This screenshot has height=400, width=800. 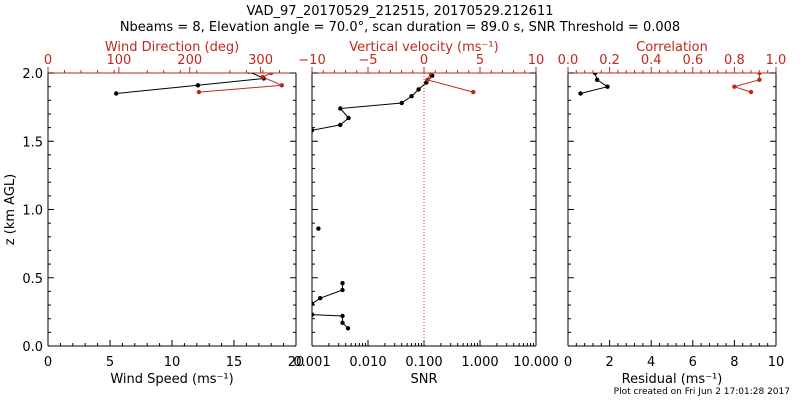 I want to click on x-tick-label: 6, so click(x=693, y=362).